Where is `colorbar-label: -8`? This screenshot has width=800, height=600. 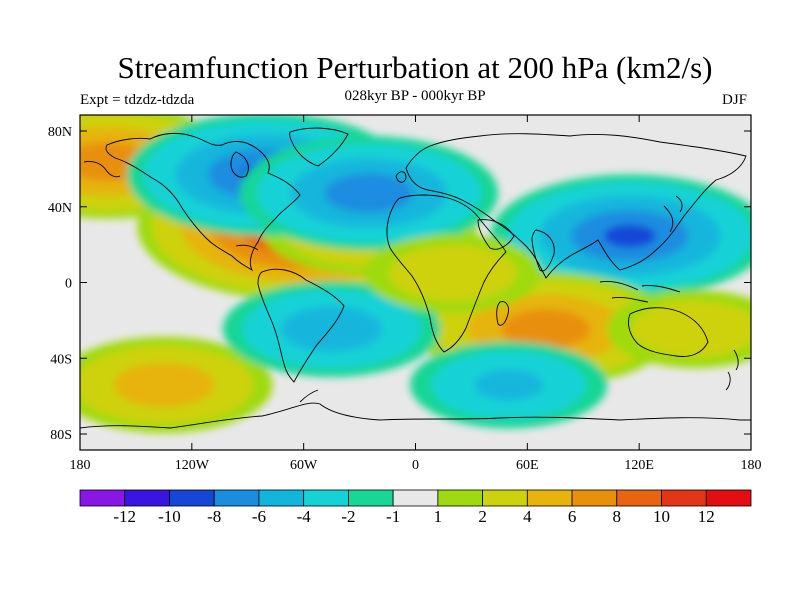
colorbar-label: -8 is located at coordinates (214, 516).